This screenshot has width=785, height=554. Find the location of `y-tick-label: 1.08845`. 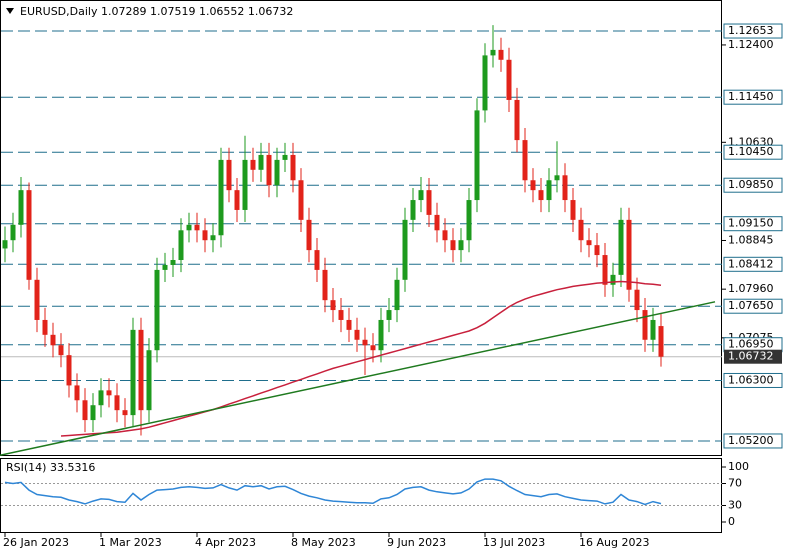

y-tick-label: 1.08845 is located at coordinates (751, 239).